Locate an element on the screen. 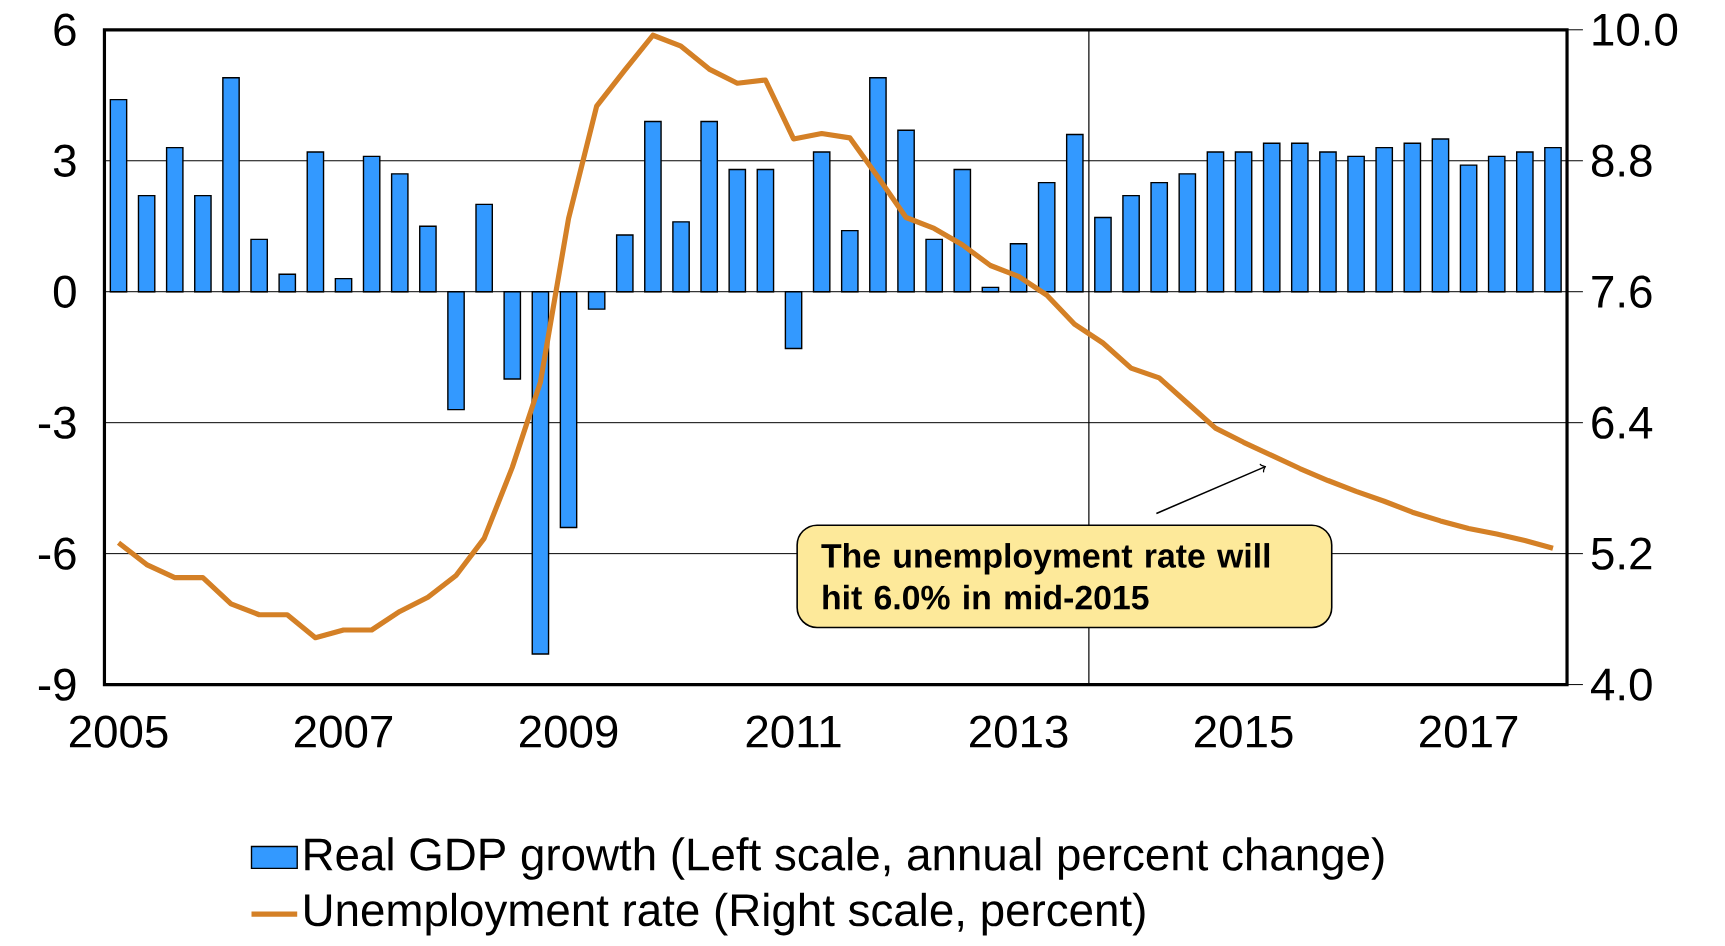 The width and height of the screenshot is (1725, 946). y-tick-label: -6 is located at coordinates (57, 553).